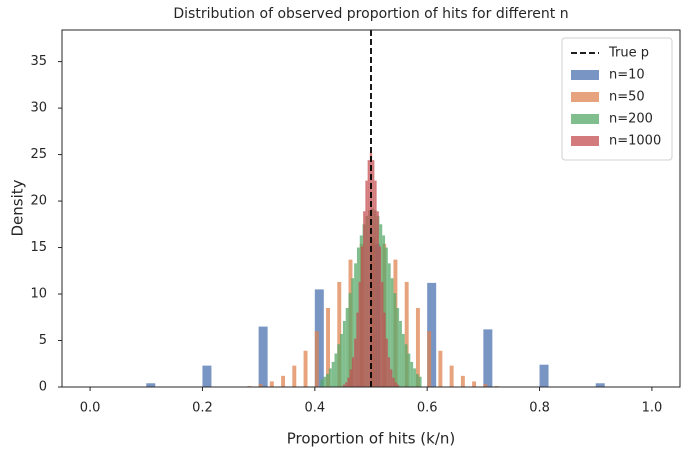 Image resolution: width=690 pixels, height=473 pixels. What do you see at coordinates (314, 408) in the screenshot?
I see `x-tick-label: 0.4` at bounding box center [314, 408].